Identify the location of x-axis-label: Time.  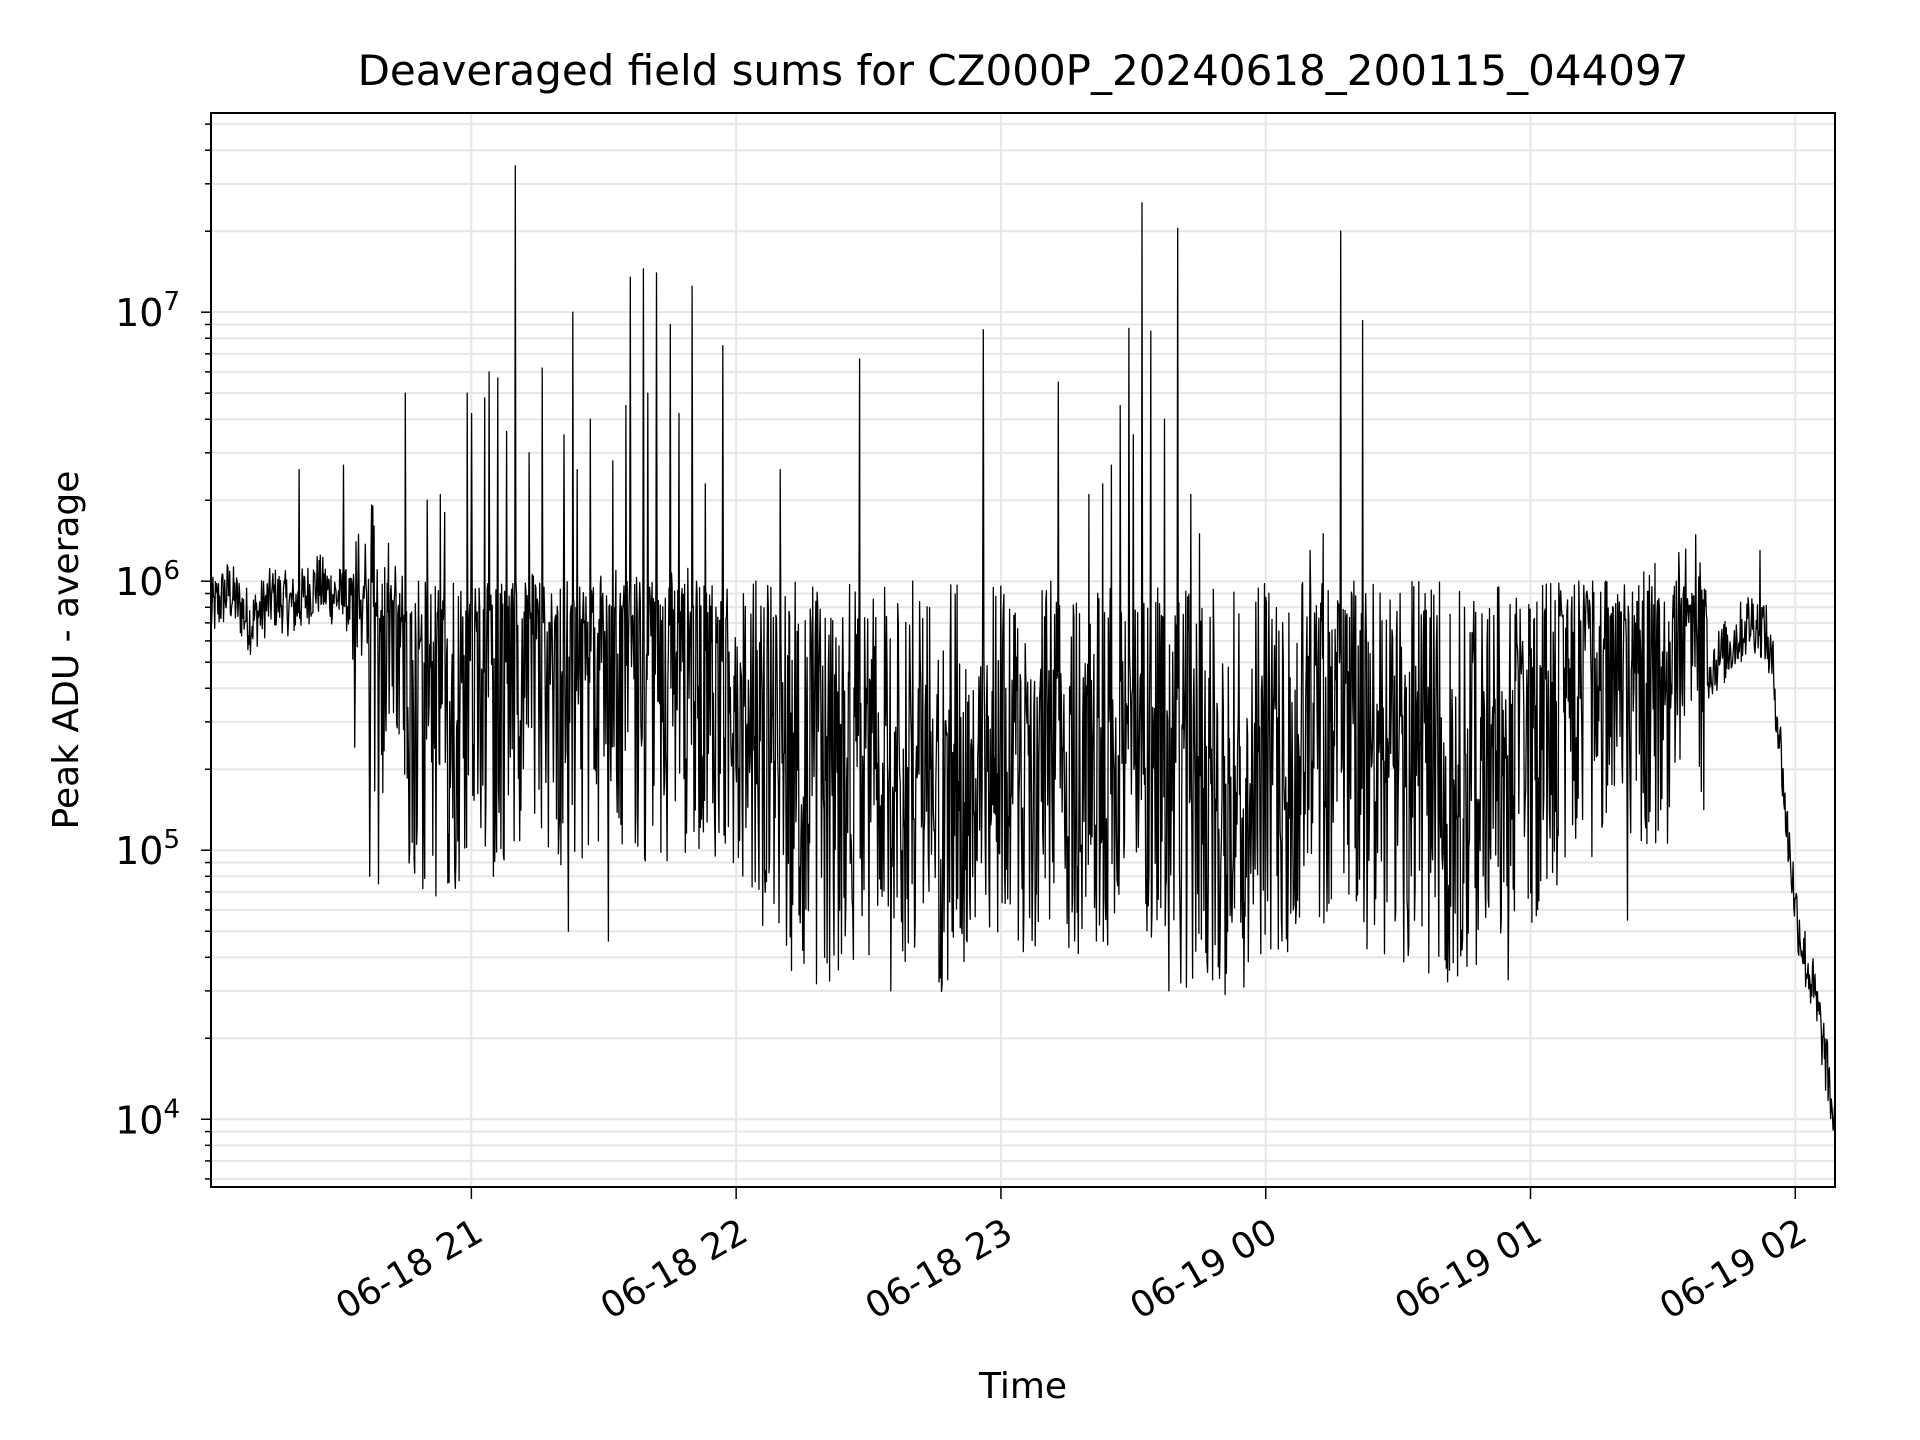
(1022, 1386).